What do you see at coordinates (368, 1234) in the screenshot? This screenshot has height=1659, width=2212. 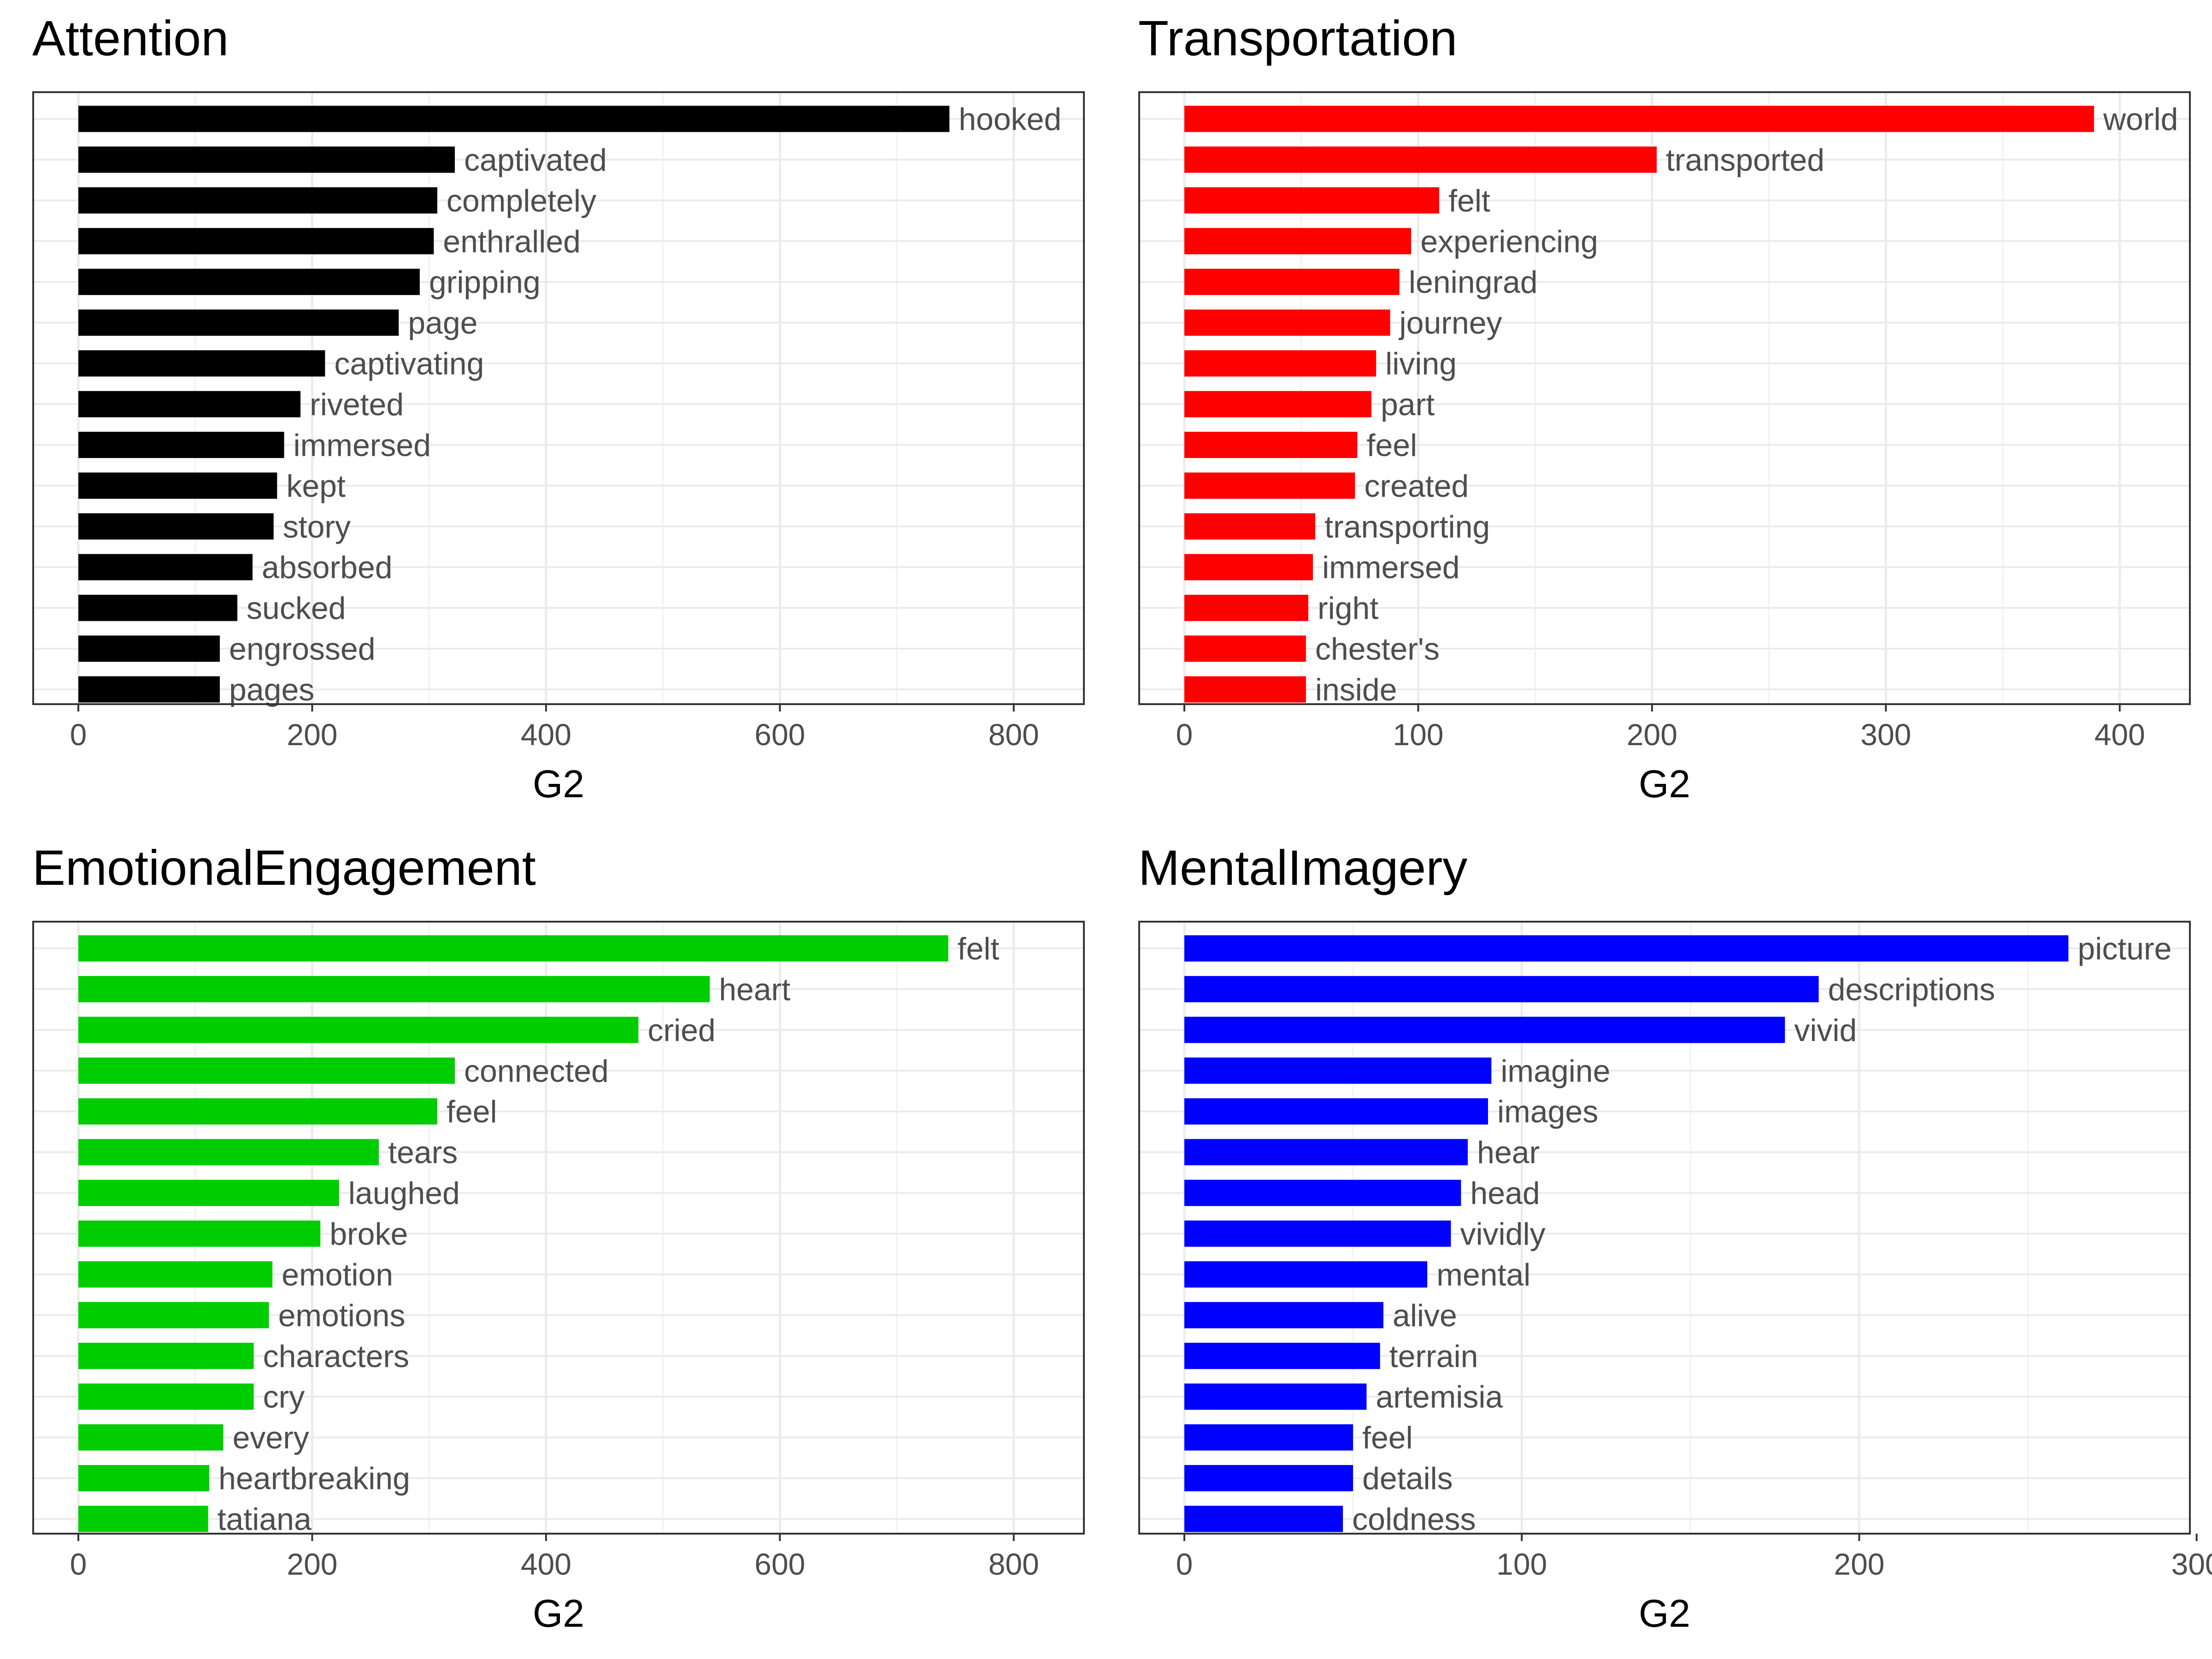 I see `bar-label: broke` at bounding box center [368, 1234].